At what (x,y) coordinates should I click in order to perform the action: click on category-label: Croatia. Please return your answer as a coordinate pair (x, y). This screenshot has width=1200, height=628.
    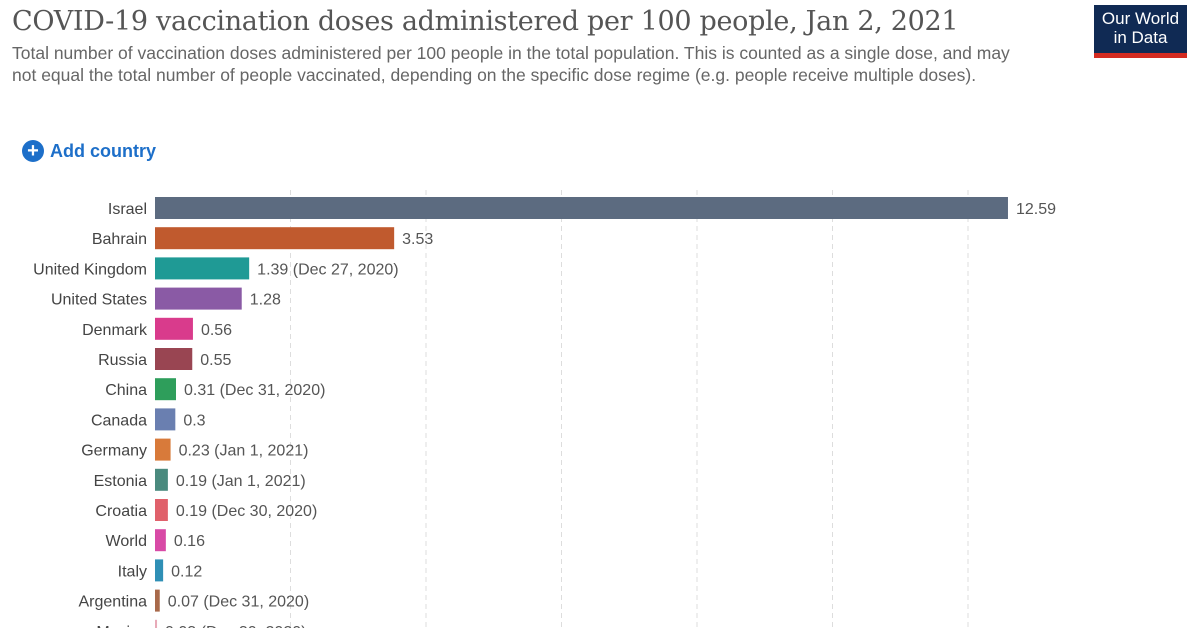
    Looking at the image, I should click on (121, 511).